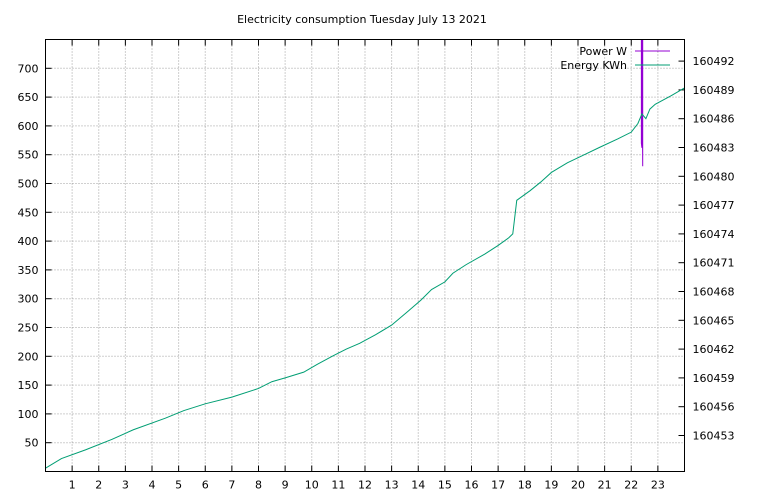 This screenshot has height=500, width=768. I want to click on x-tick-label: 16, so click(472, 485).